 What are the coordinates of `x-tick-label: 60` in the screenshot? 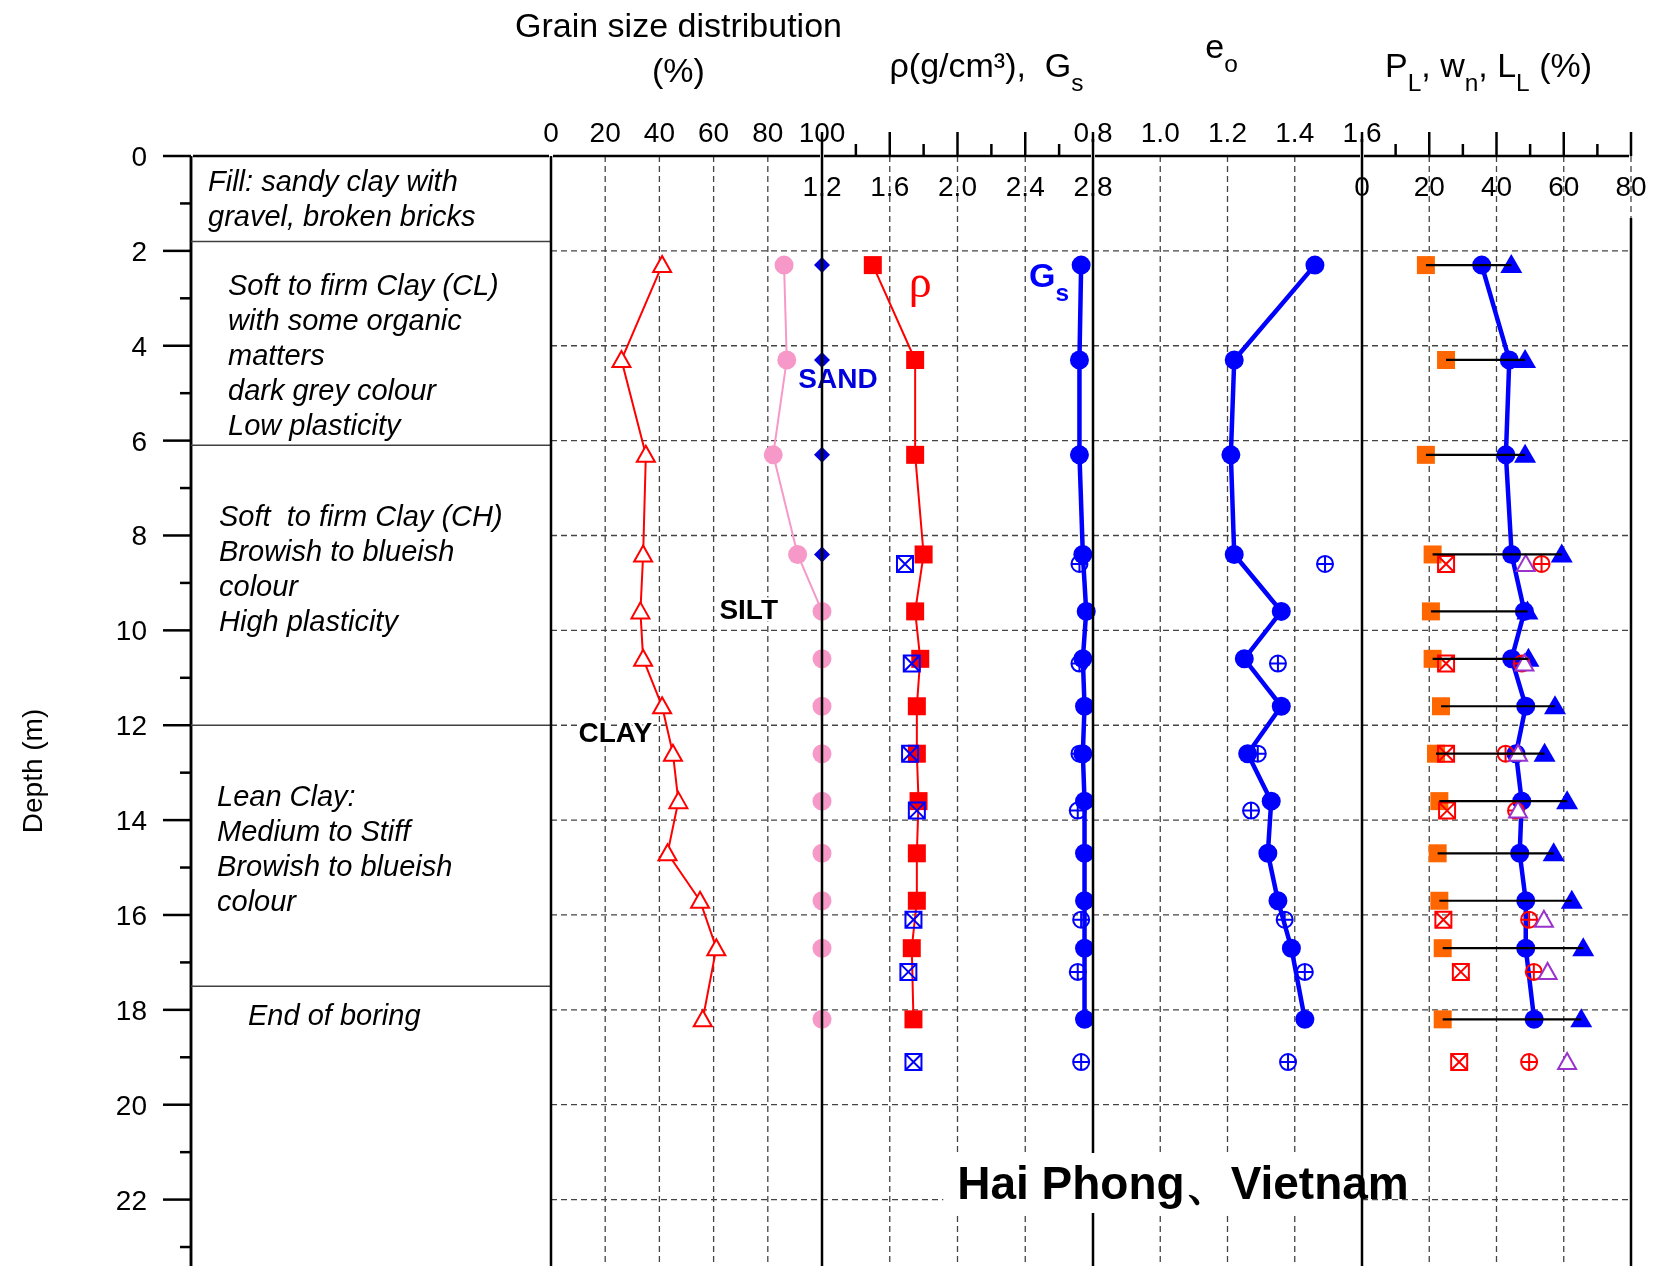 It's located at (714, 132).